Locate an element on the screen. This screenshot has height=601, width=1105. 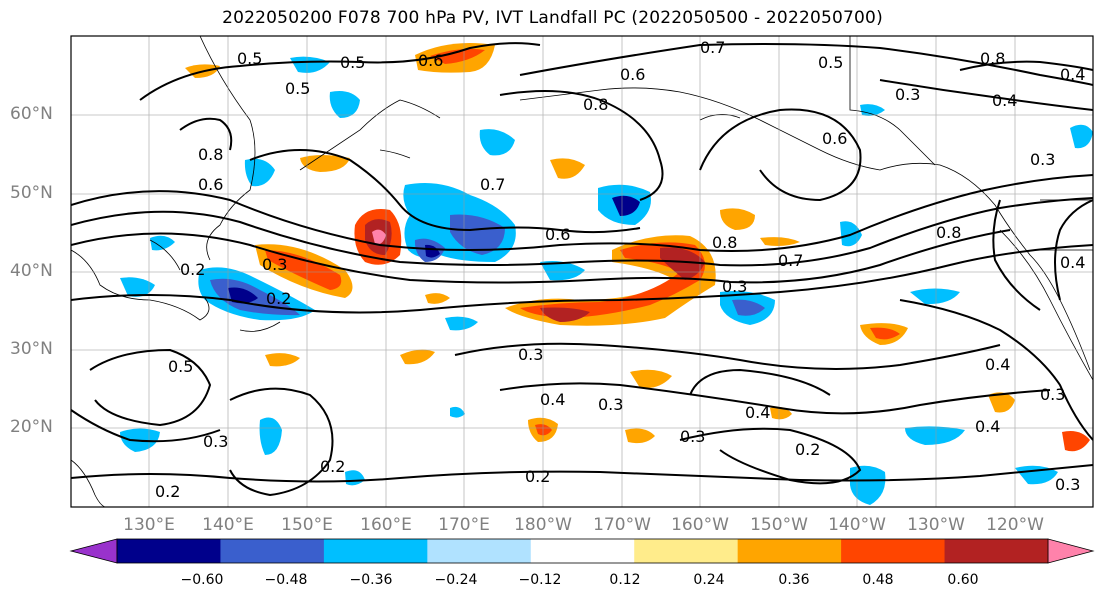
lon-label: 160°E is located at coordinates (386, 525).